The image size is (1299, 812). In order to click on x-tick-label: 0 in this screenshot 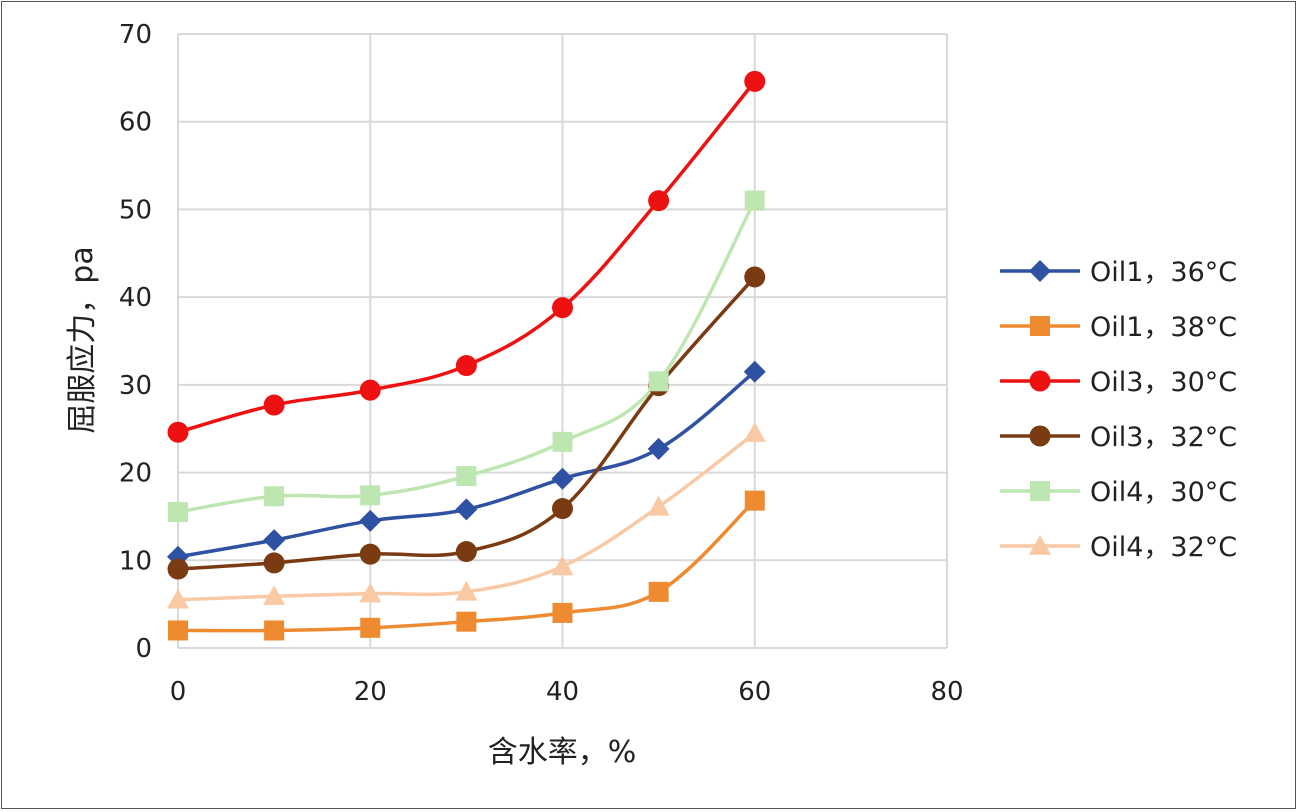, I will do `click(178, 692)`.